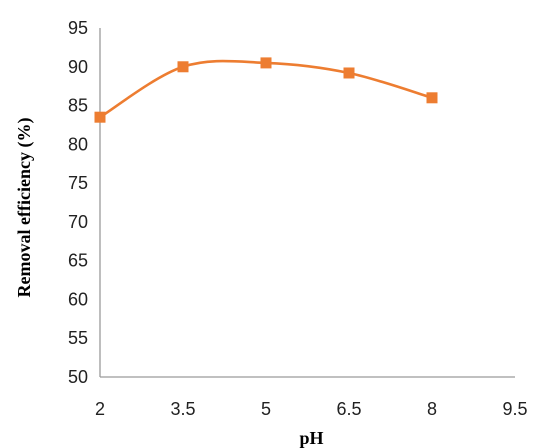  I want to click on y-tick-label: 75, so click(78, 183).